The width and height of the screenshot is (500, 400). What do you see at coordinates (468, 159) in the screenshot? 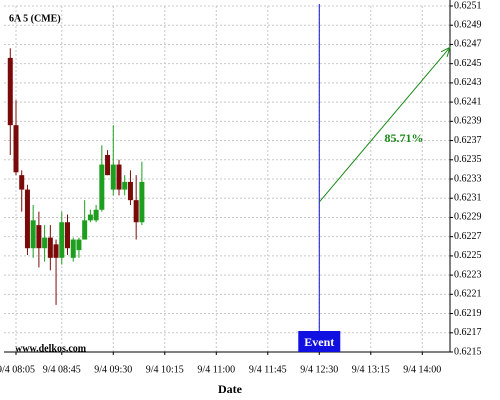
I see `y-tick-label: 0.6235` at bounding box center [468, 159].